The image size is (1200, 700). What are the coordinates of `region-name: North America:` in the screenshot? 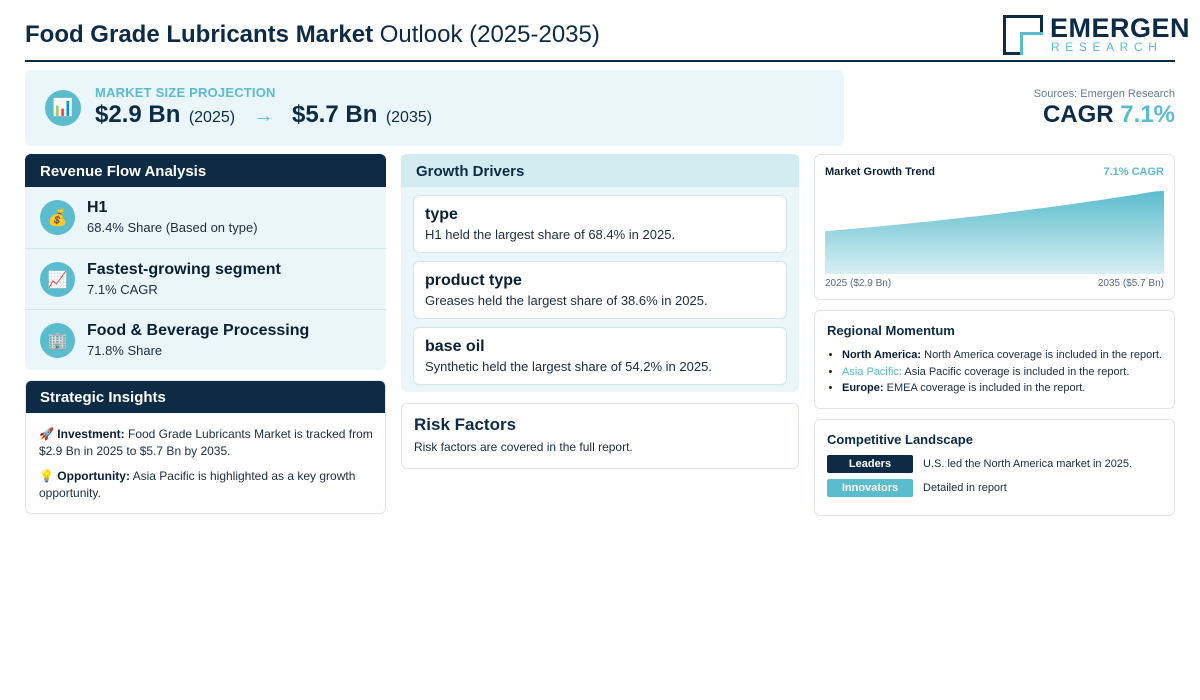 It's located at (882, 355).